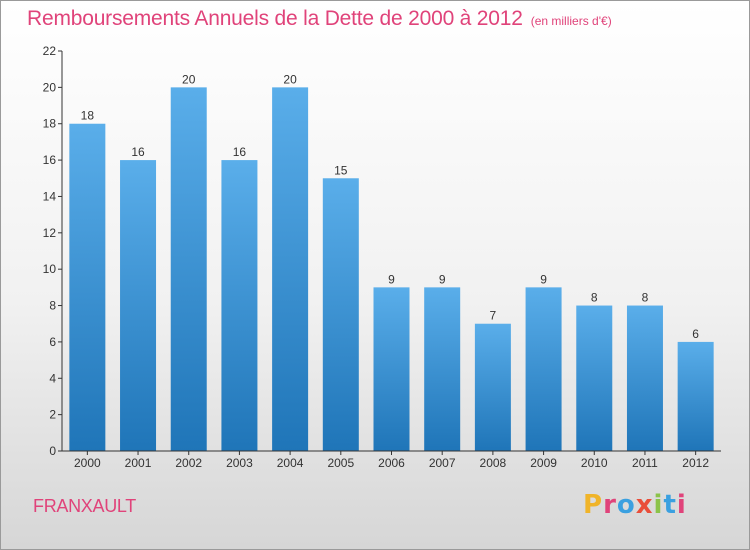  Describe the element at coordinates (340, 463) in the screenshot. I see `x-tick-label: 2005` at that location.